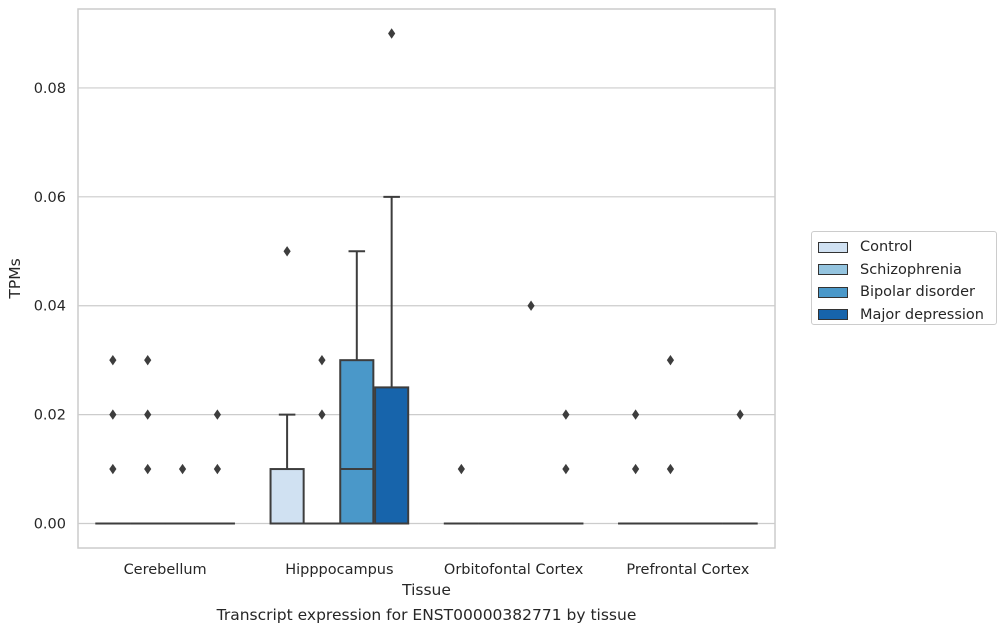  What do you see at coordinates (148, 439) in the screenshot?
I see `box-schizophrenia-cerebellum` at bounding box center [148, 439].